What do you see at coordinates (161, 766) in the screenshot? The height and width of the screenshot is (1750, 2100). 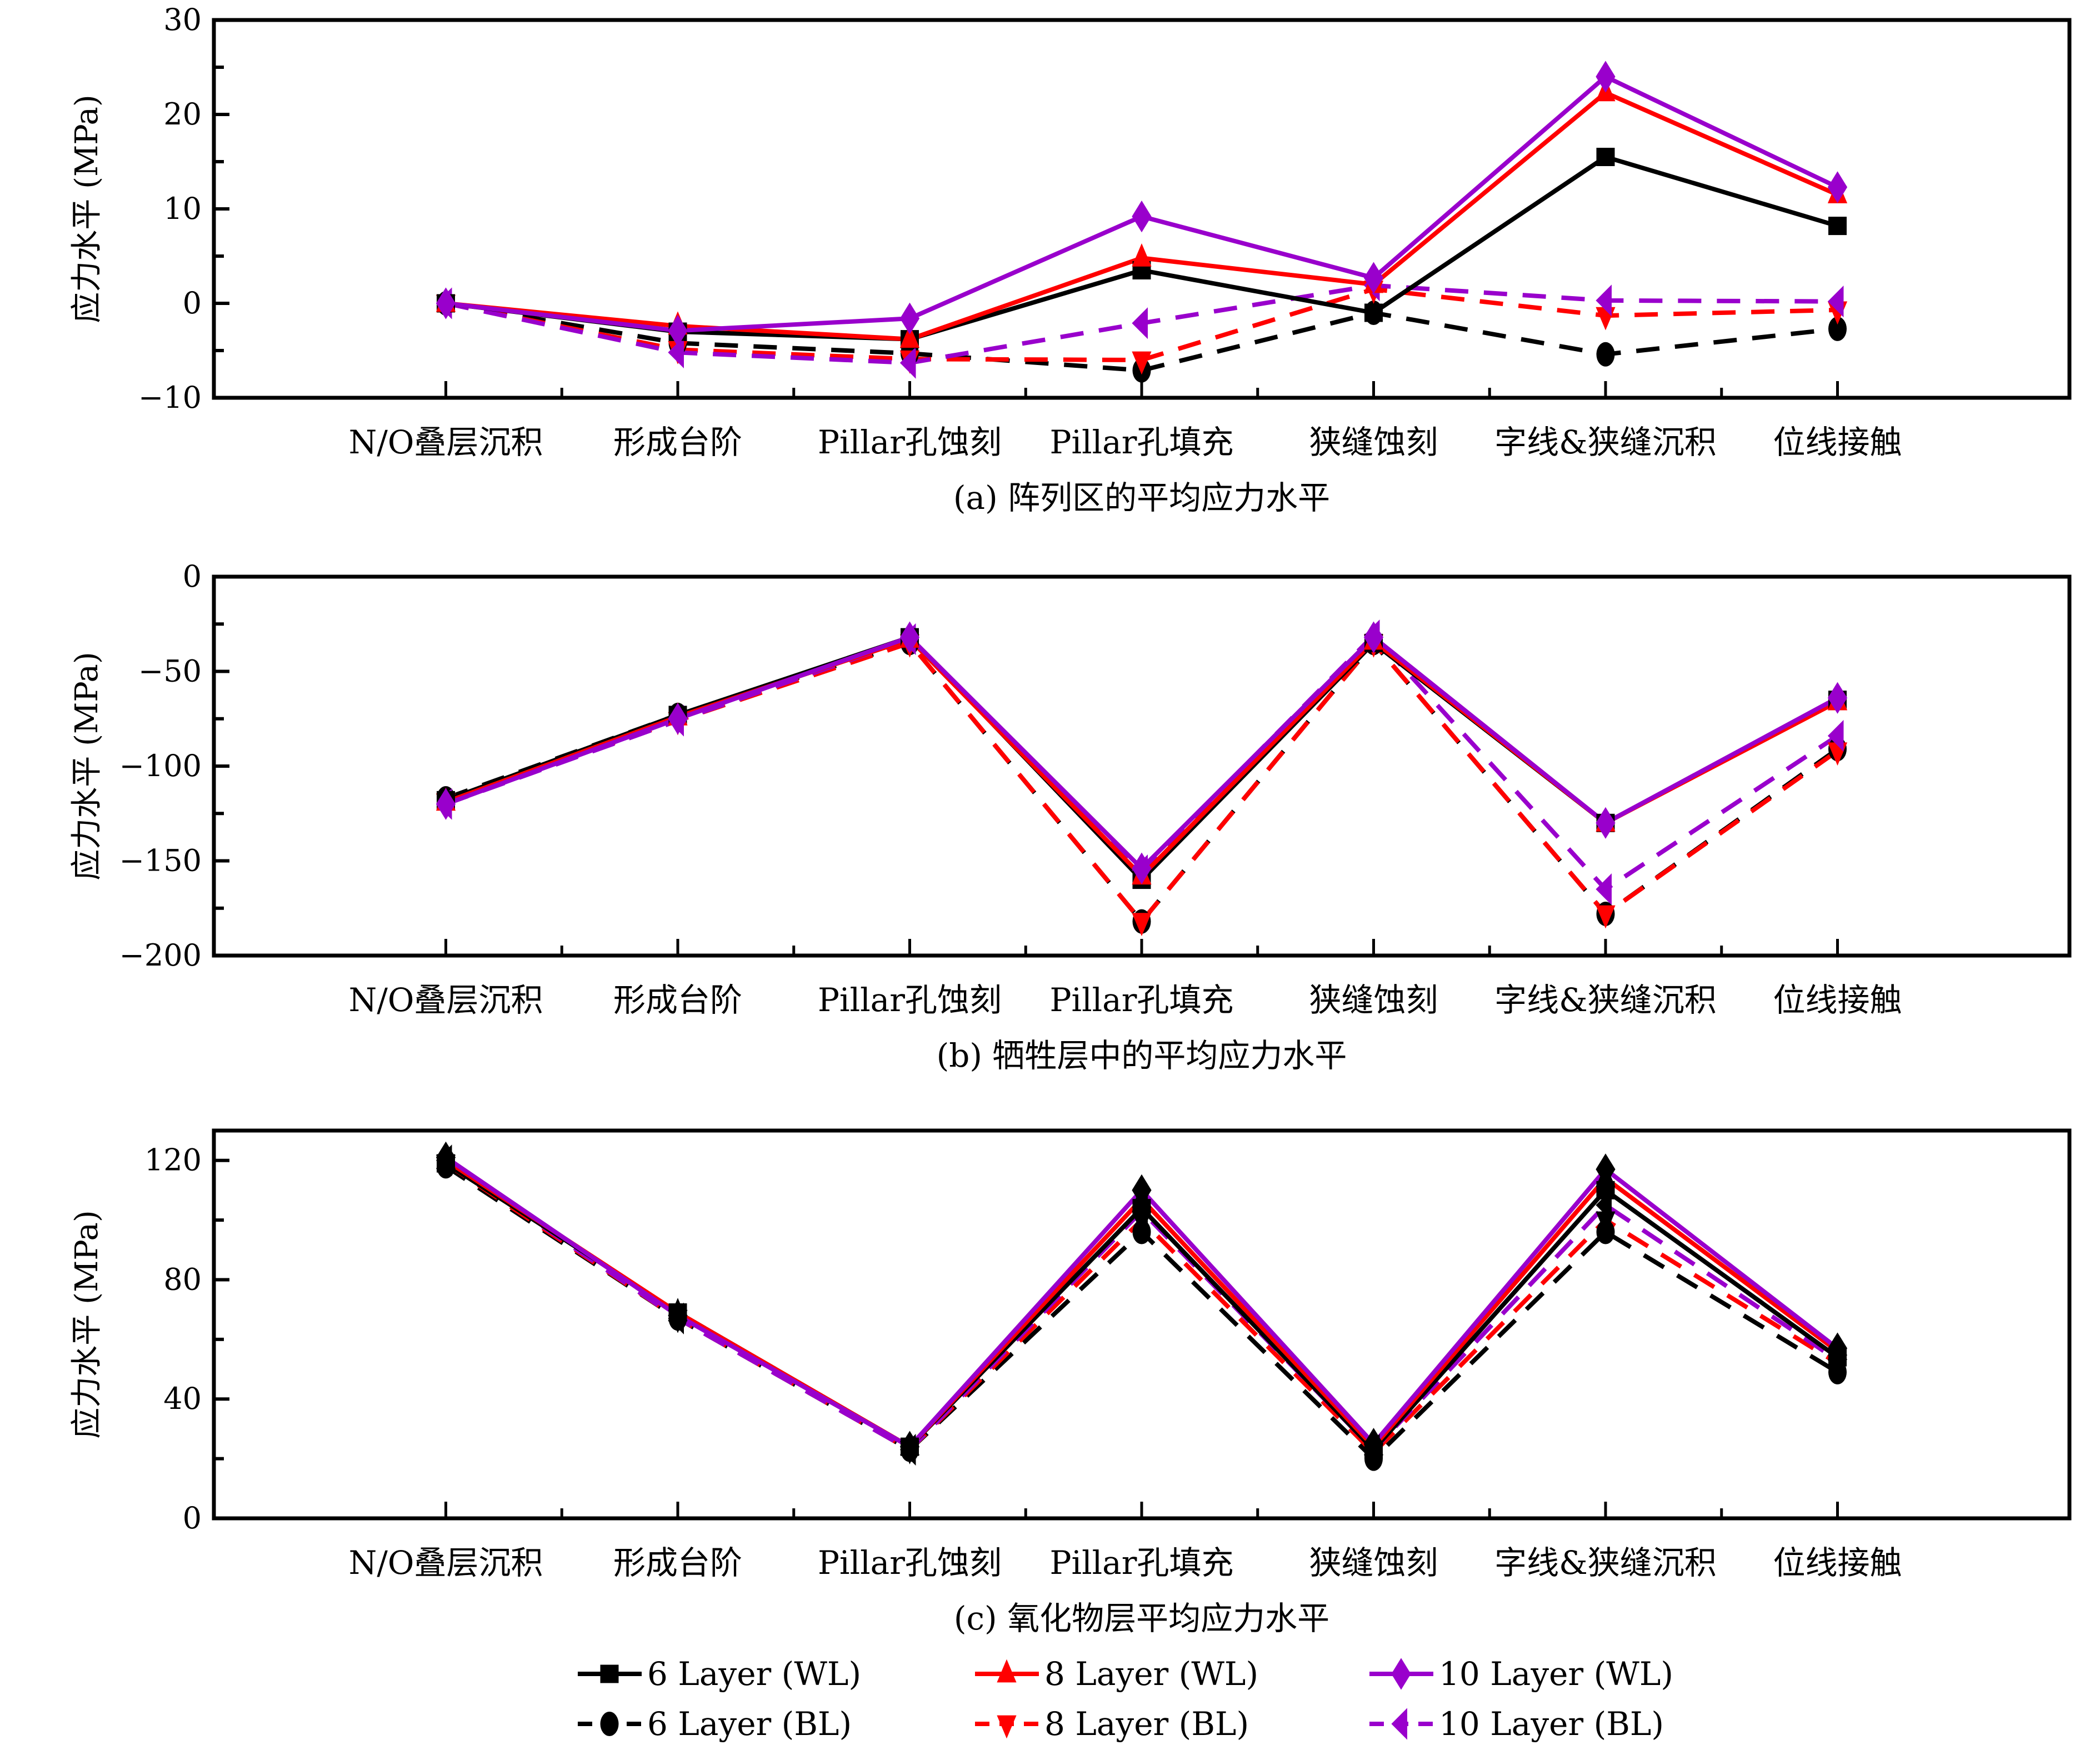 I see `y-tick-label: −100` at bounding box center [161, 766].